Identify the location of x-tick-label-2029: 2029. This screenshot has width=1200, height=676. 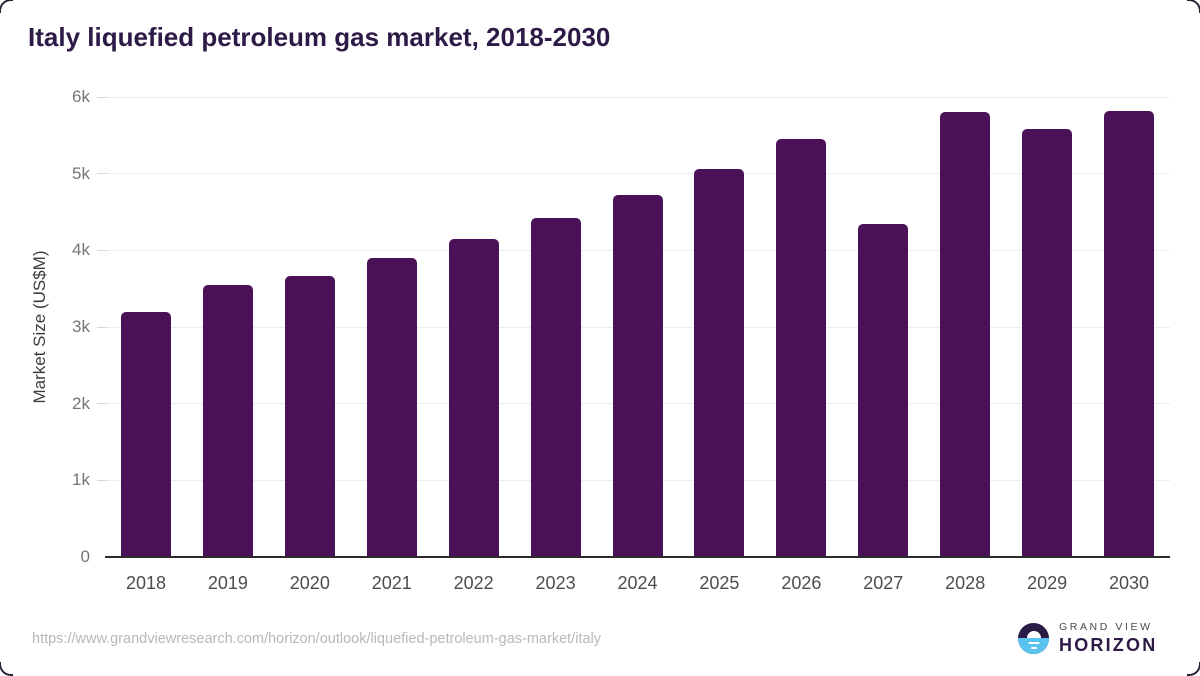
(1047, 583).